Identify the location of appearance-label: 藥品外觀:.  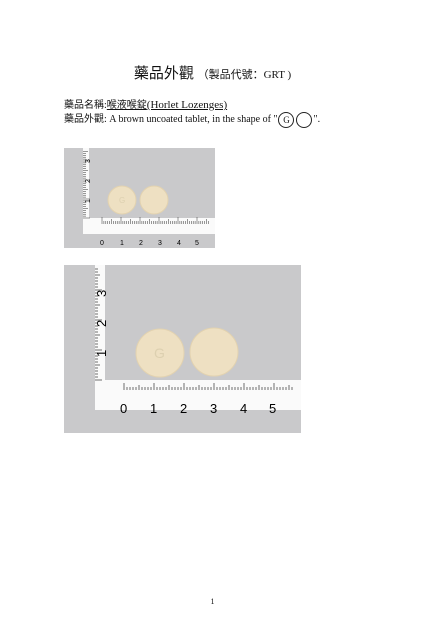
(85, 119).